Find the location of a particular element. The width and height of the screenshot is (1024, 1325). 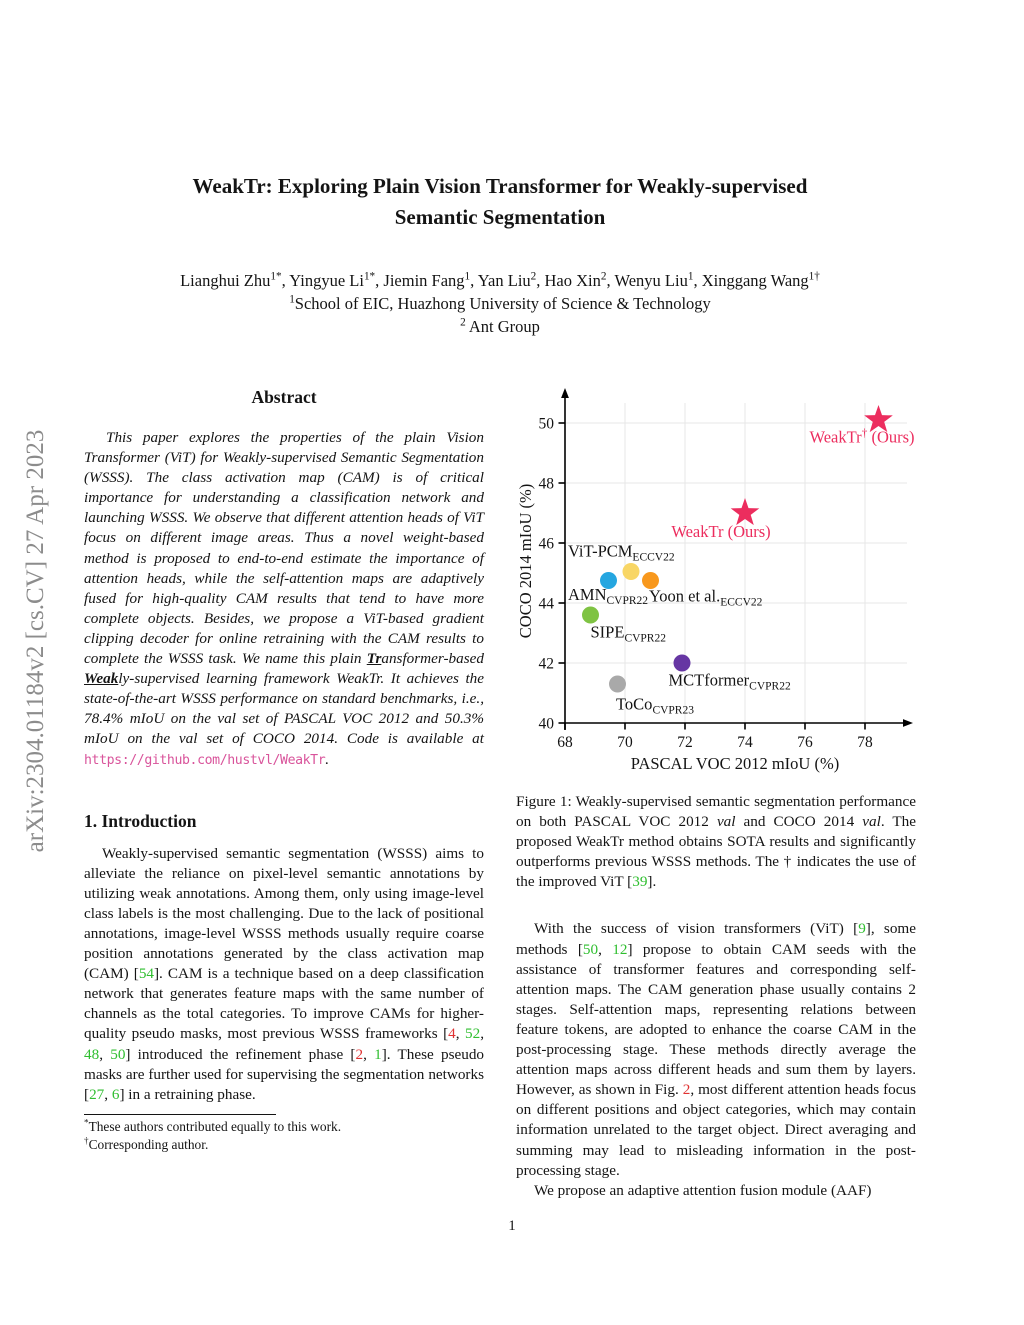

citation-link: 6 is located at coordinates (115, 1094).